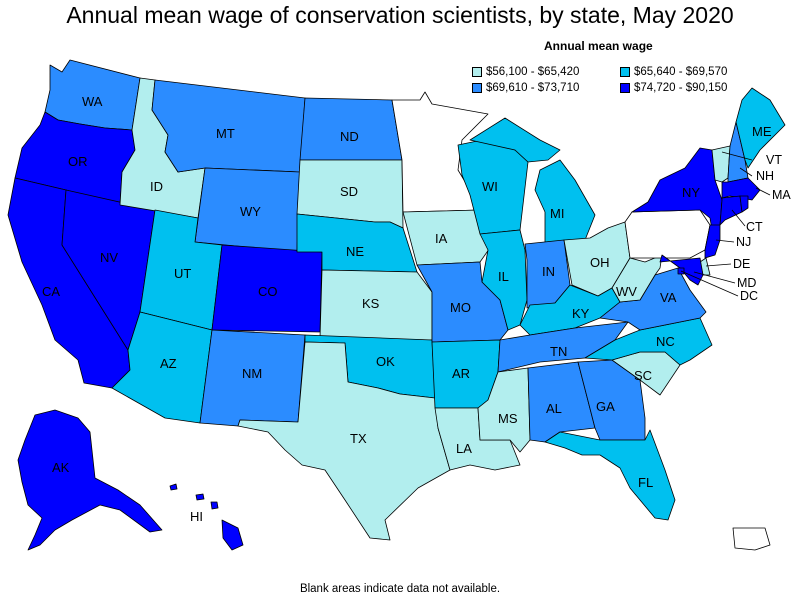  What do you see at coordinates (744, 204) in the screenshot?
I see `state-ri` at bounding box center [744, 204].